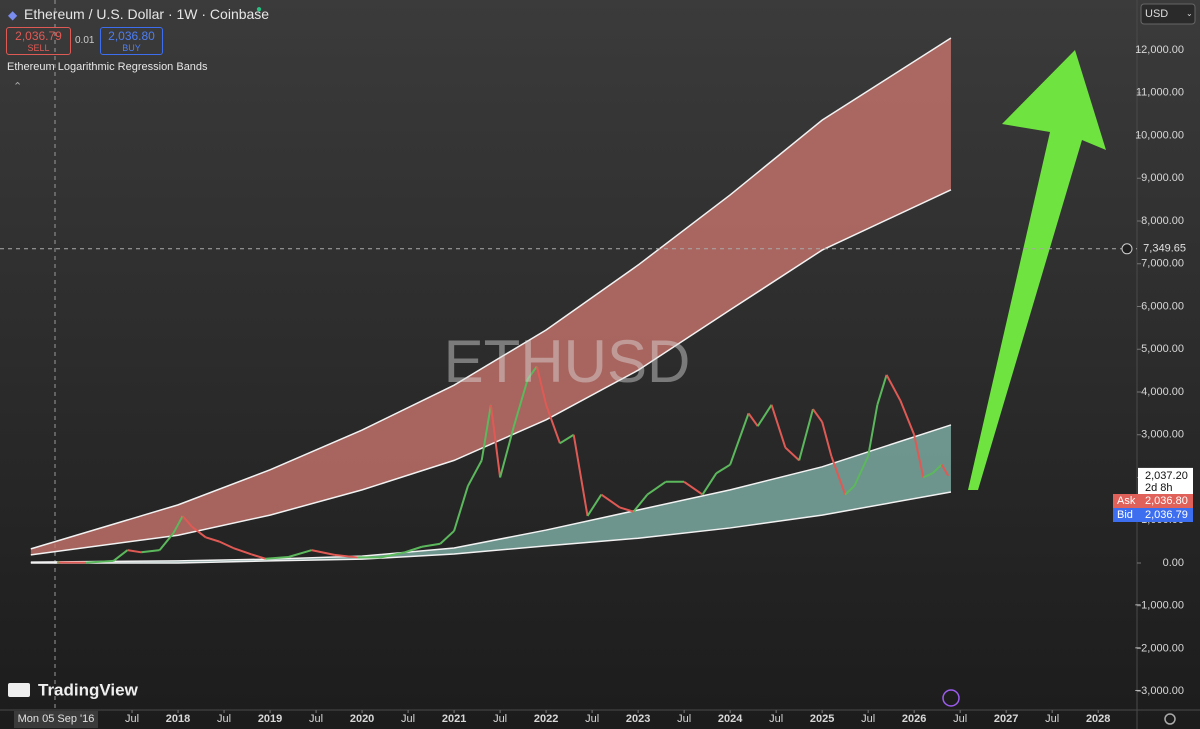 The image size is (1200, 729). Describe the element at coordinates (1126, 501) in the screenshot. I see `ask-label: Ask` at that location.